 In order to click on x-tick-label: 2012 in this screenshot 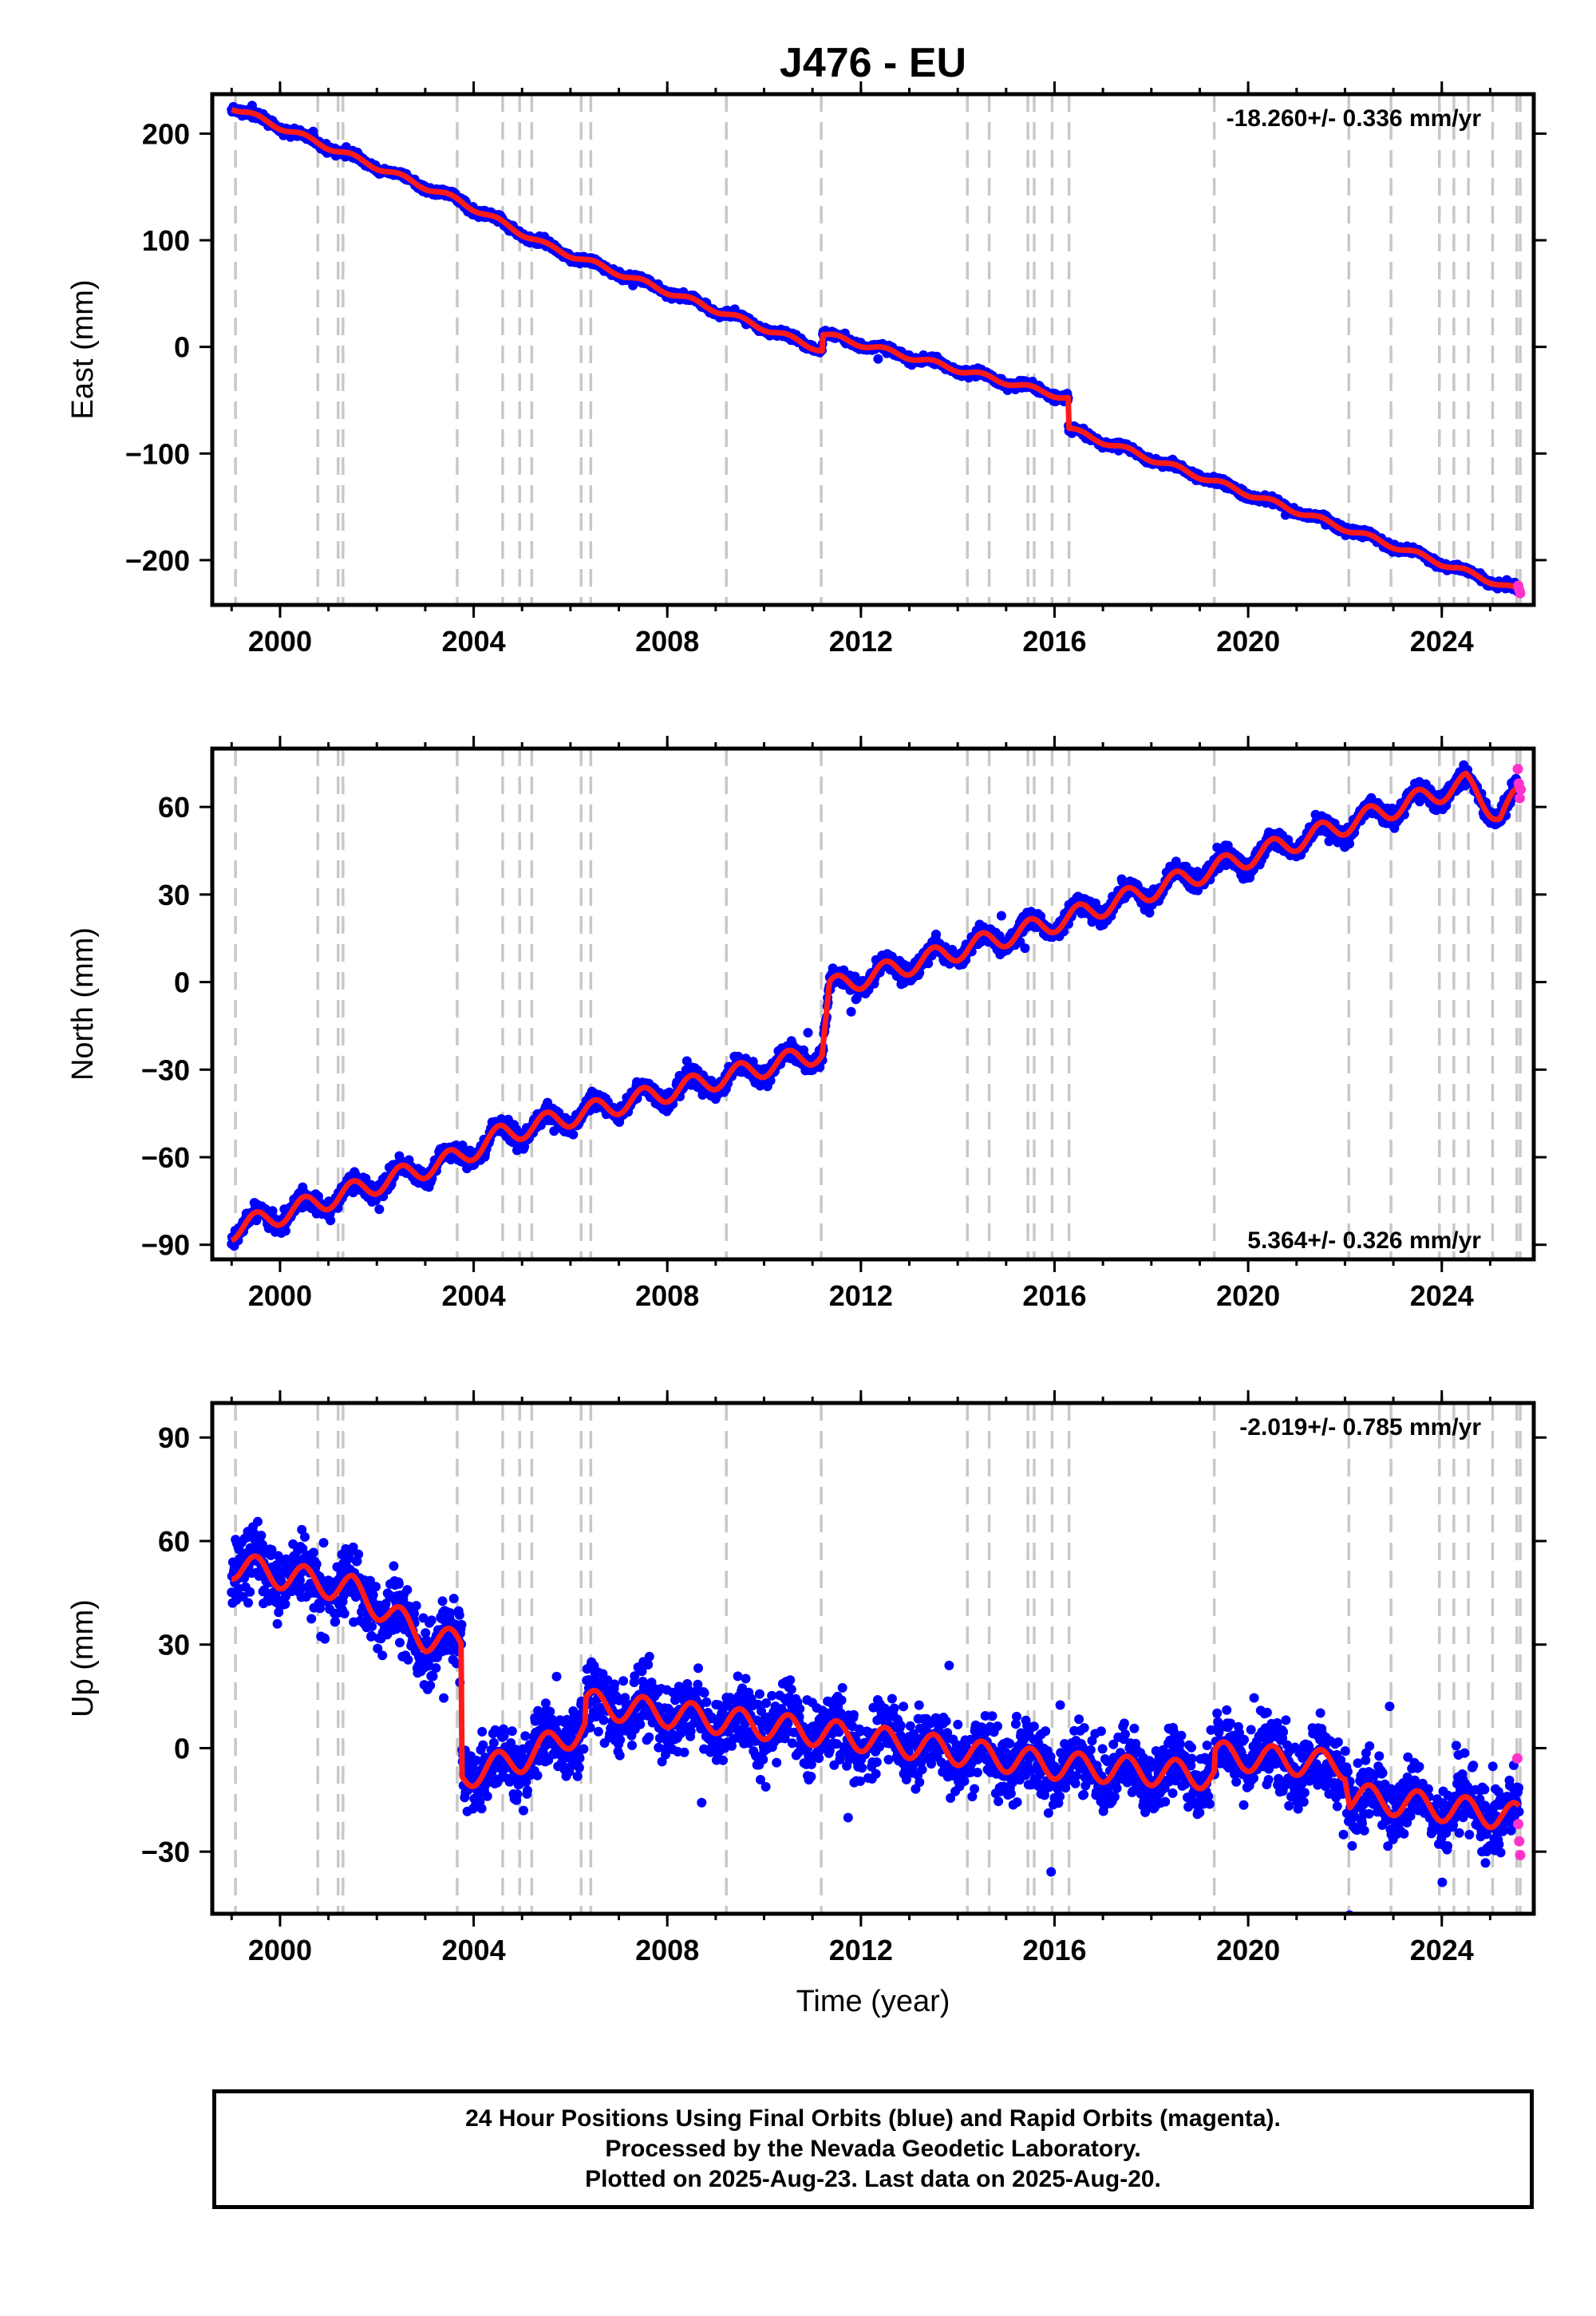, I will do `click(861, 641)`.